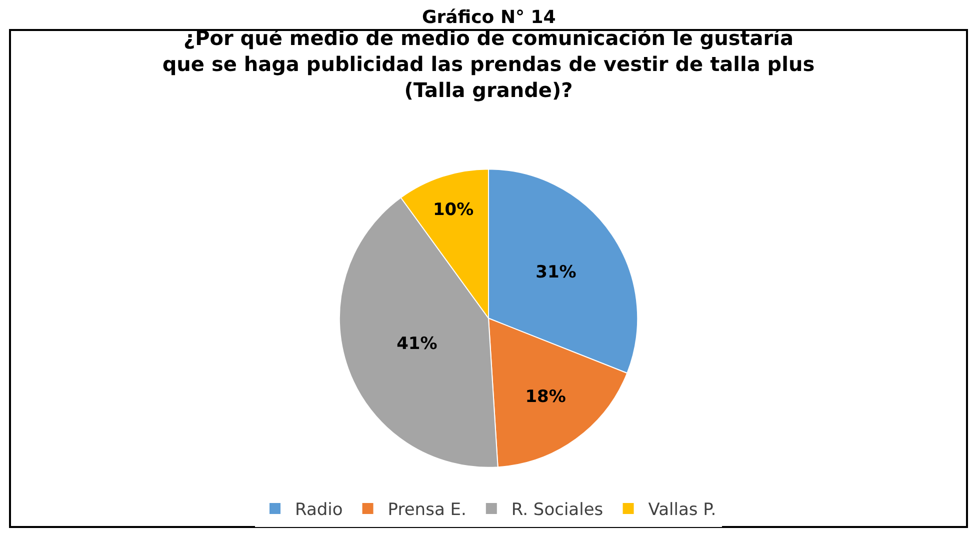 The width and height of the screenshot is (977, 537). Describe the element at coordinates (488, 64) in the screenshot. I see `chart-title: ¿Por qué medio de medio de comunicación le gustaría que se haga publicidad las prendas de vestir de talla plus (Talla grande)?` at that location.